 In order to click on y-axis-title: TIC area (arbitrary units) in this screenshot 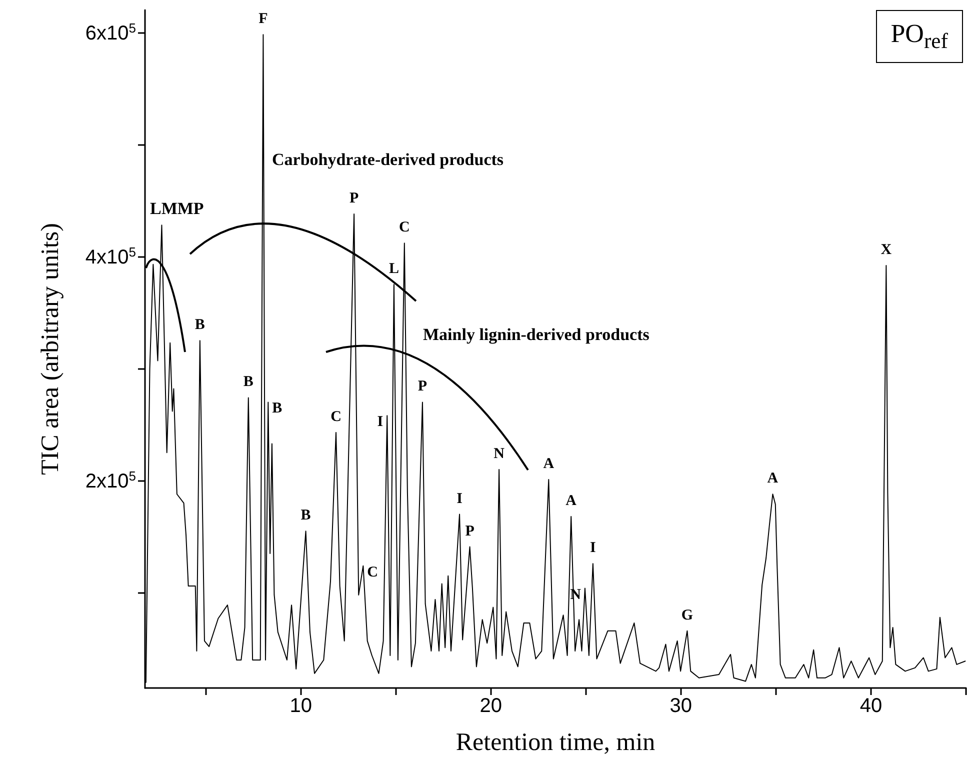, I will do `click(50, 349)`.